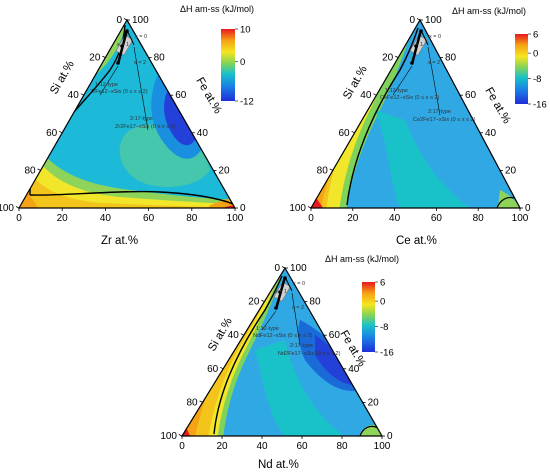 The height and width of the screenshot is (476, 550). I want to click on label-formula-112: ZrFe12−xSix (0 ≤ x ≤ 2), so click(119, 92).